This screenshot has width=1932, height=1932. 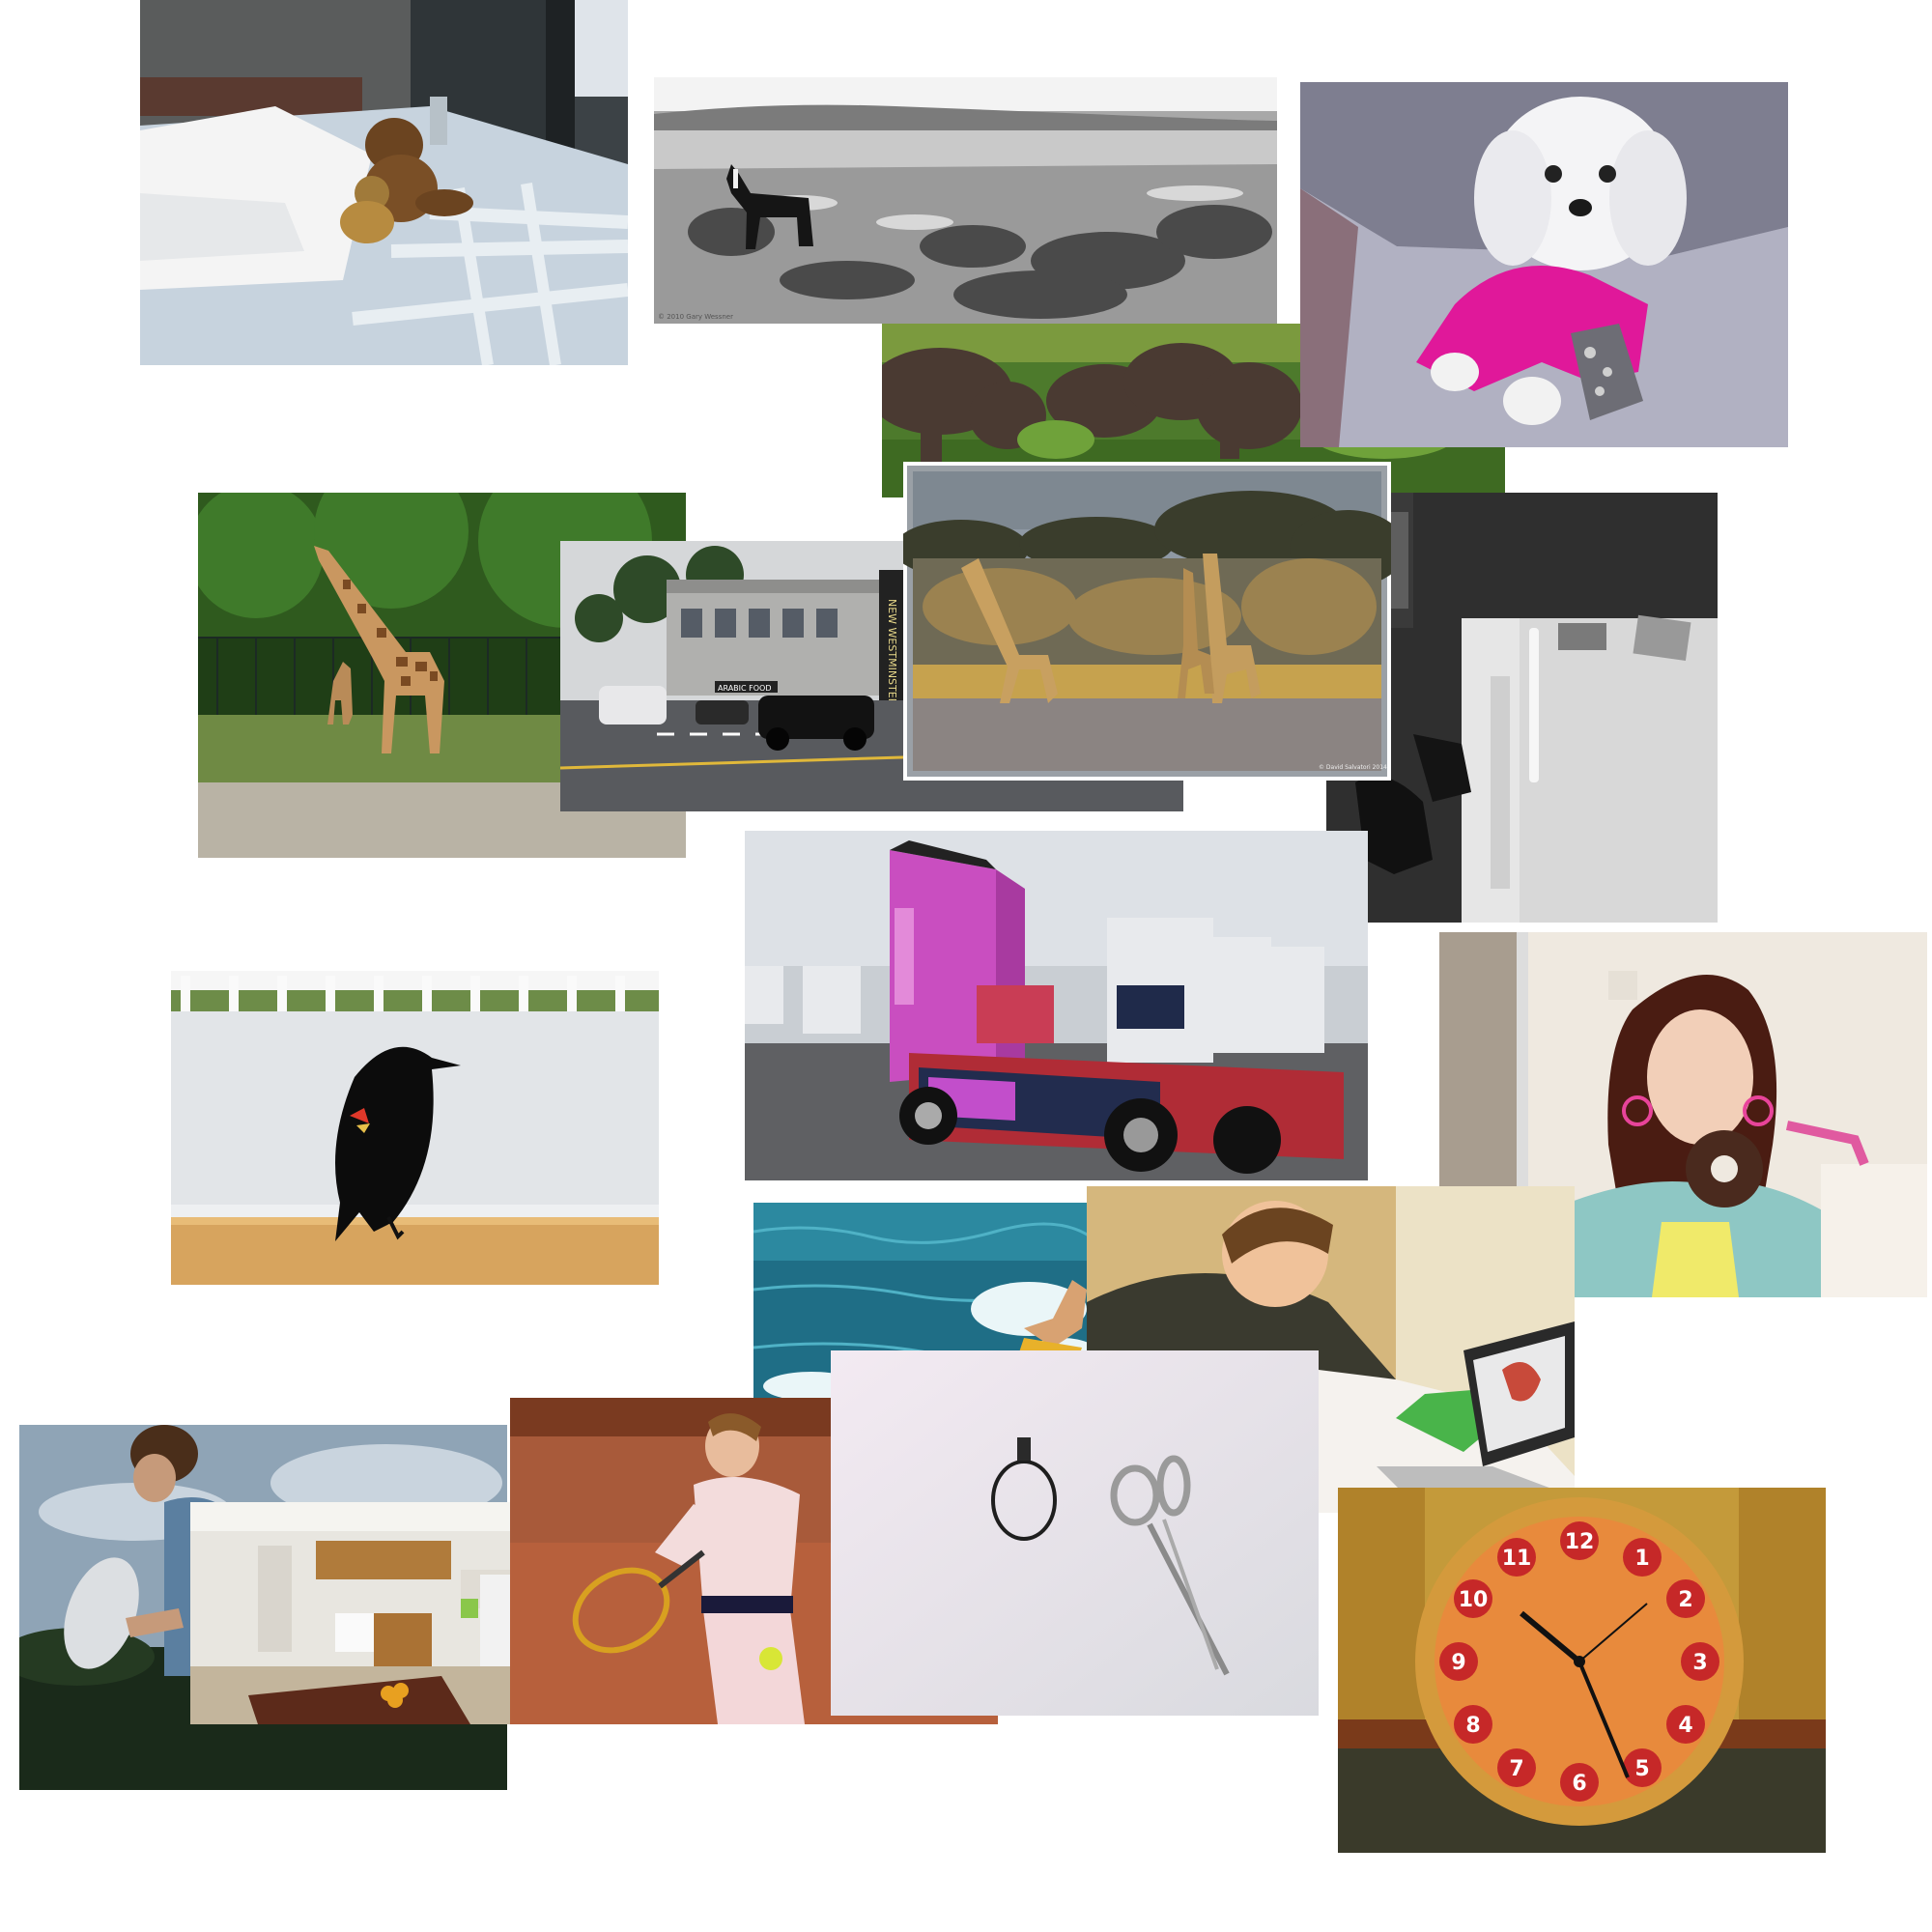 What do you see at coordinates (1641, 1559) in the screenshot?
I see `svg-text: 1` at bounding box center [1641, 1559].